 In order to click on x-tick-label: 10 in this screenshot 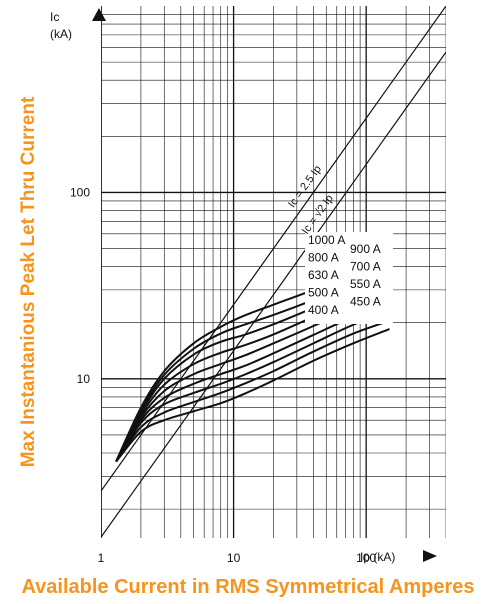, I will do `click(234, 558)`.